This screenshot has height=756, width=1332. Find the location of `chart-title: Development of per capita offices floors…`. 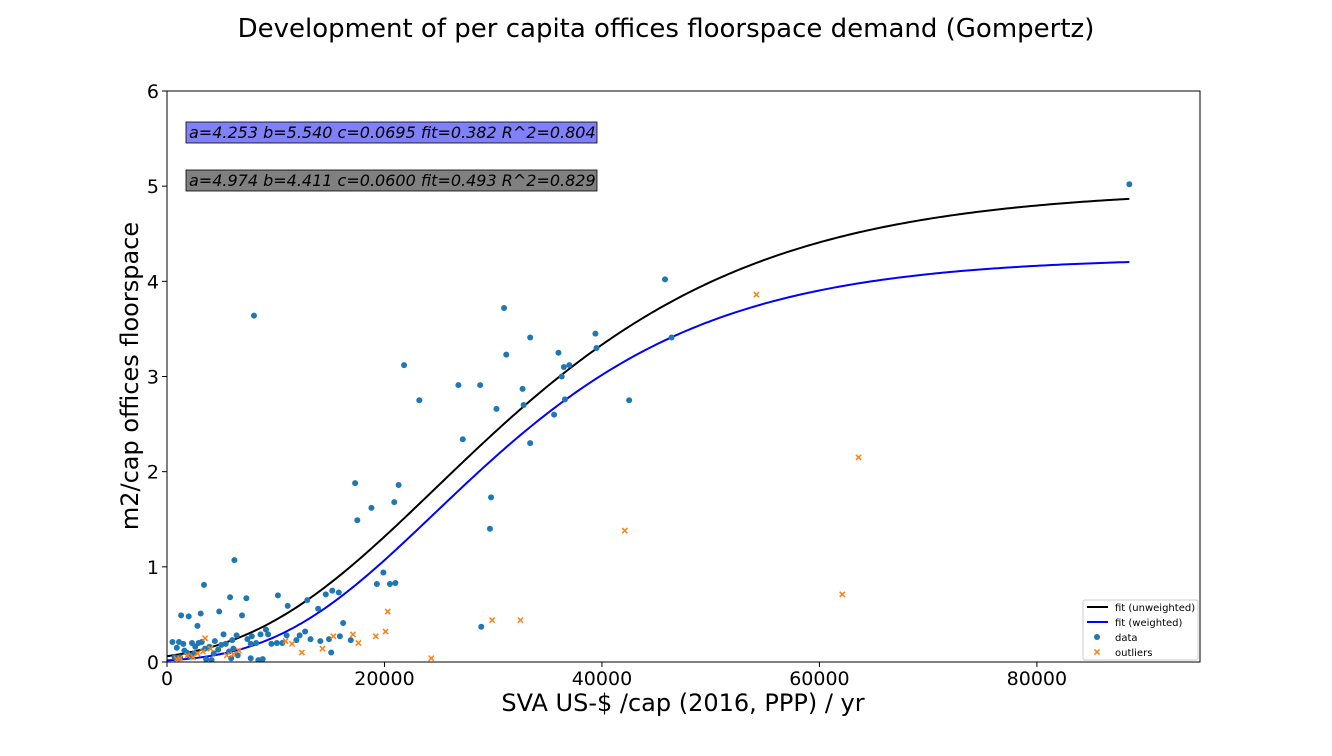

chart-title: Development of per capita offices floors… is located at coordinates (666, 29).